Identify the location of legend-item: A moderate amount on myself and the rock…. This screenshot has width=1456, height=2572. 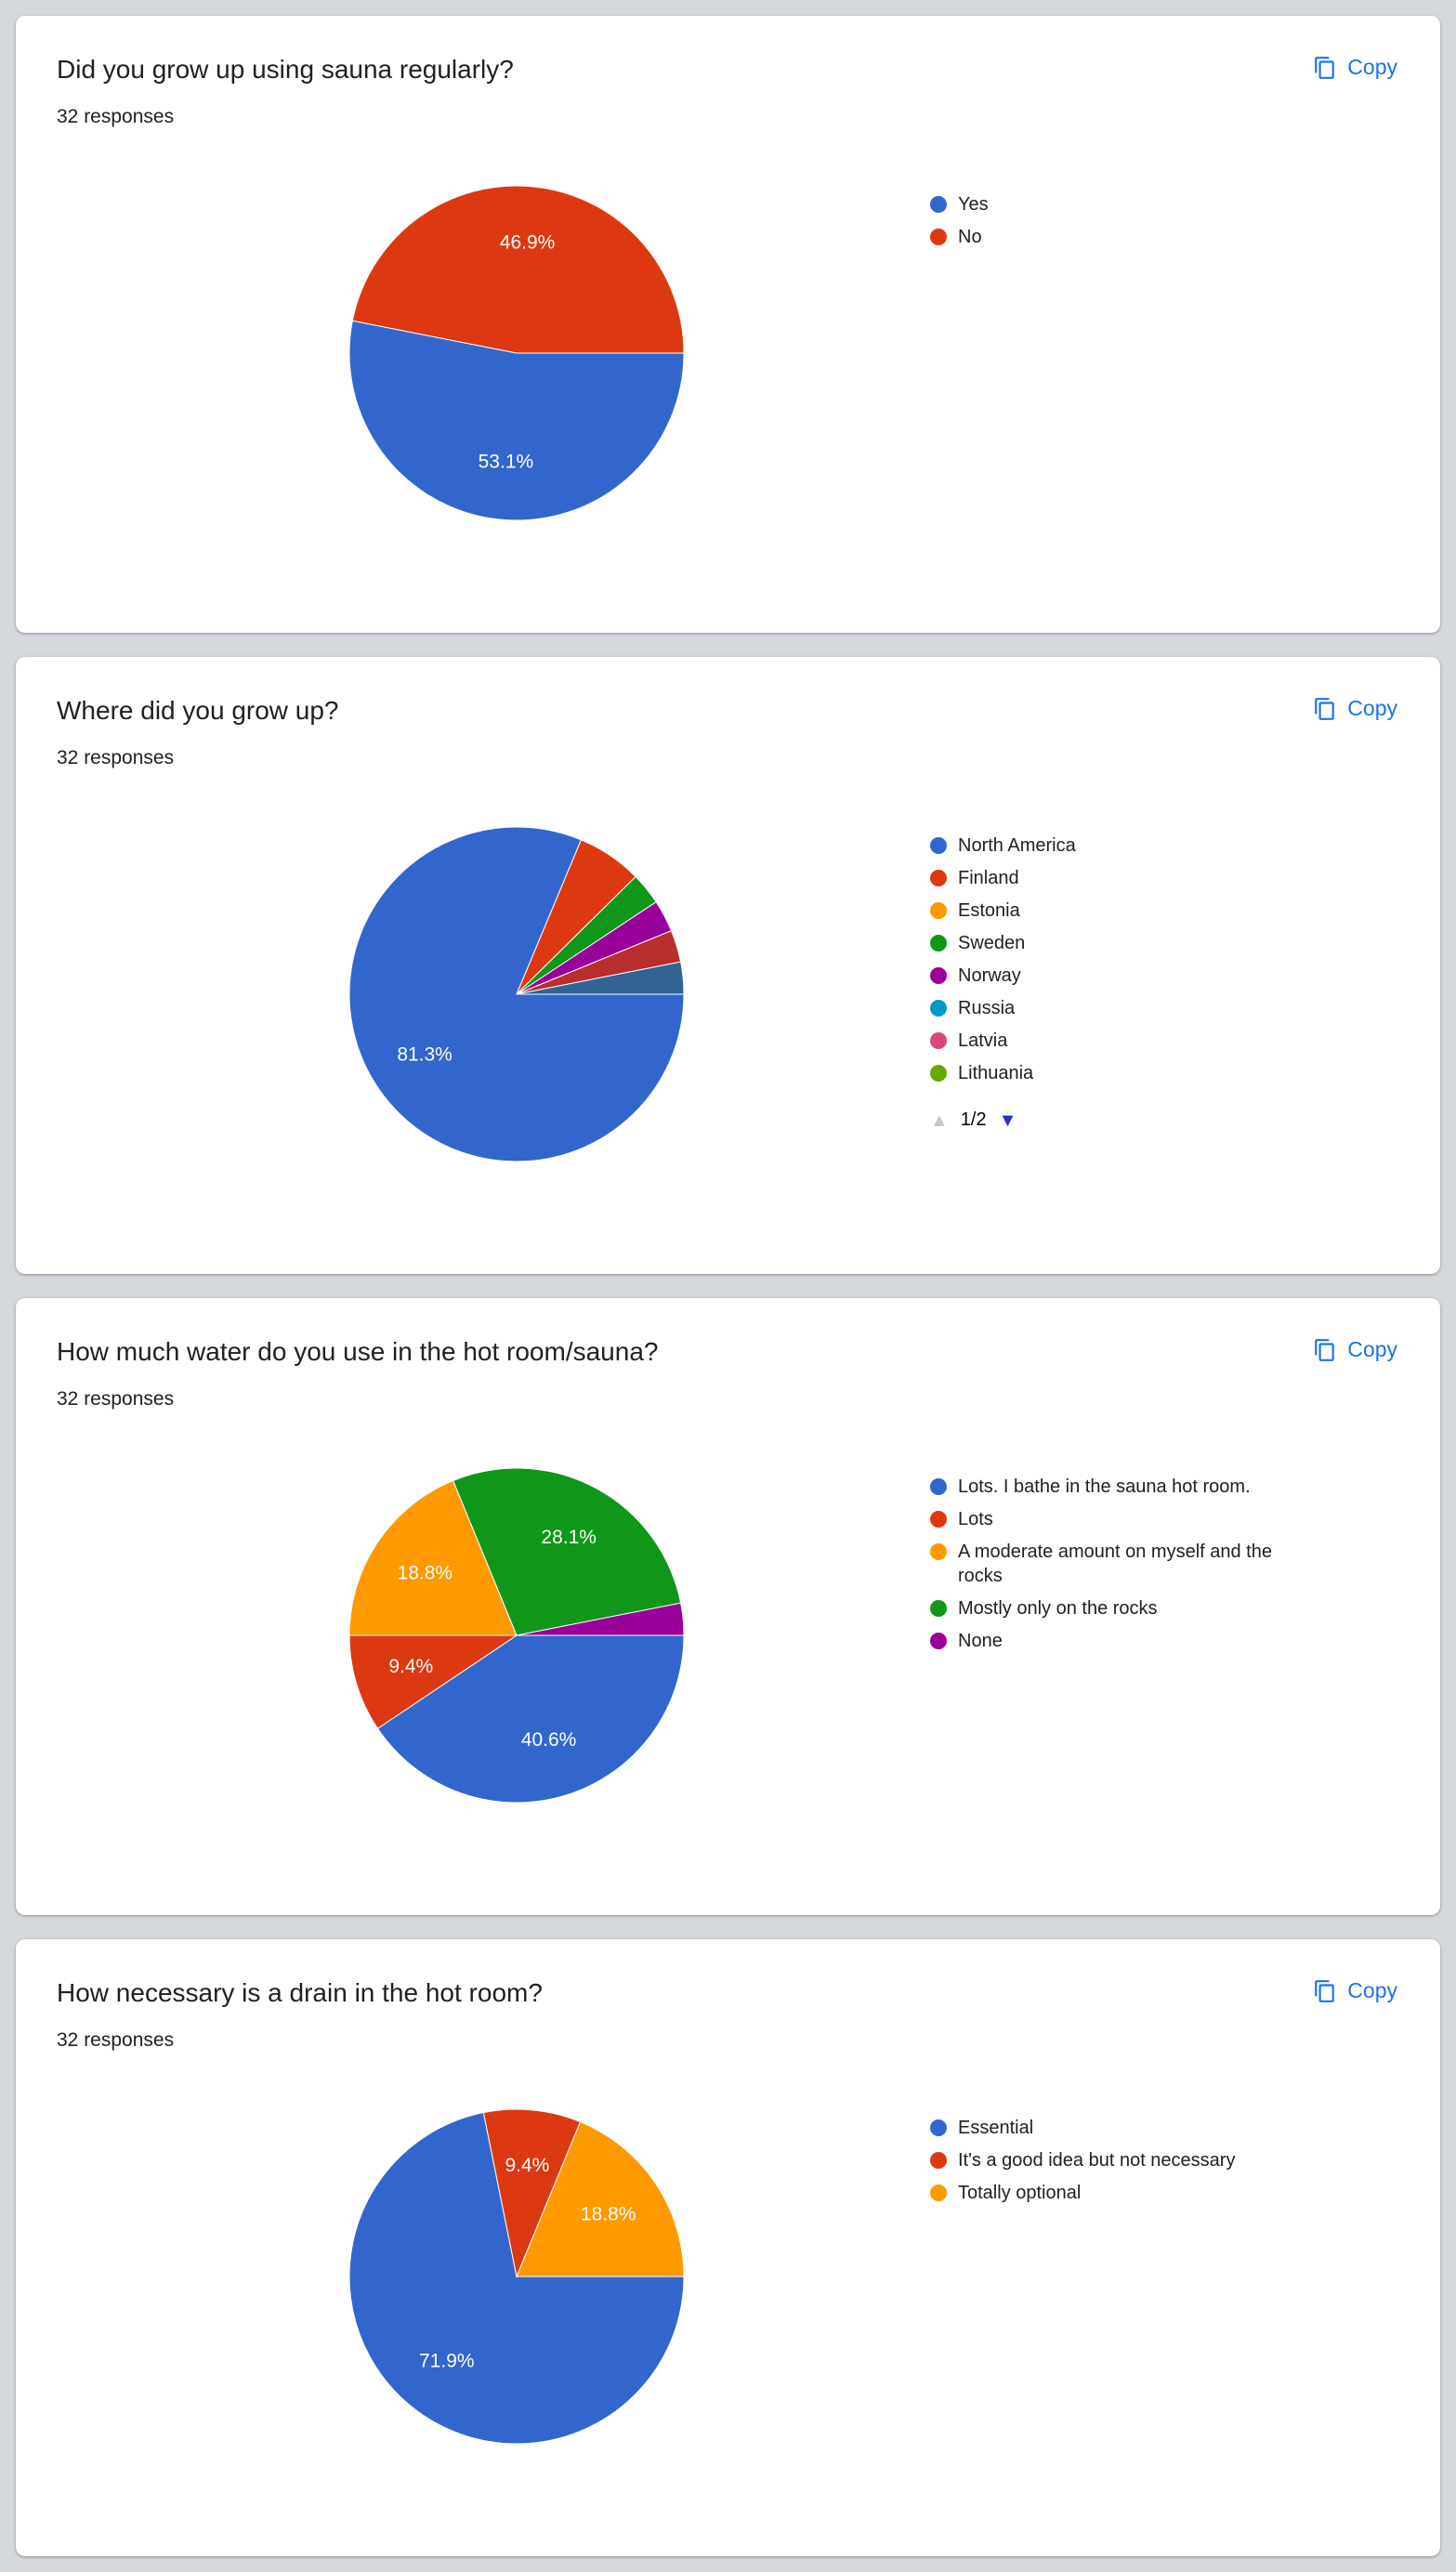
(1111, 1564).